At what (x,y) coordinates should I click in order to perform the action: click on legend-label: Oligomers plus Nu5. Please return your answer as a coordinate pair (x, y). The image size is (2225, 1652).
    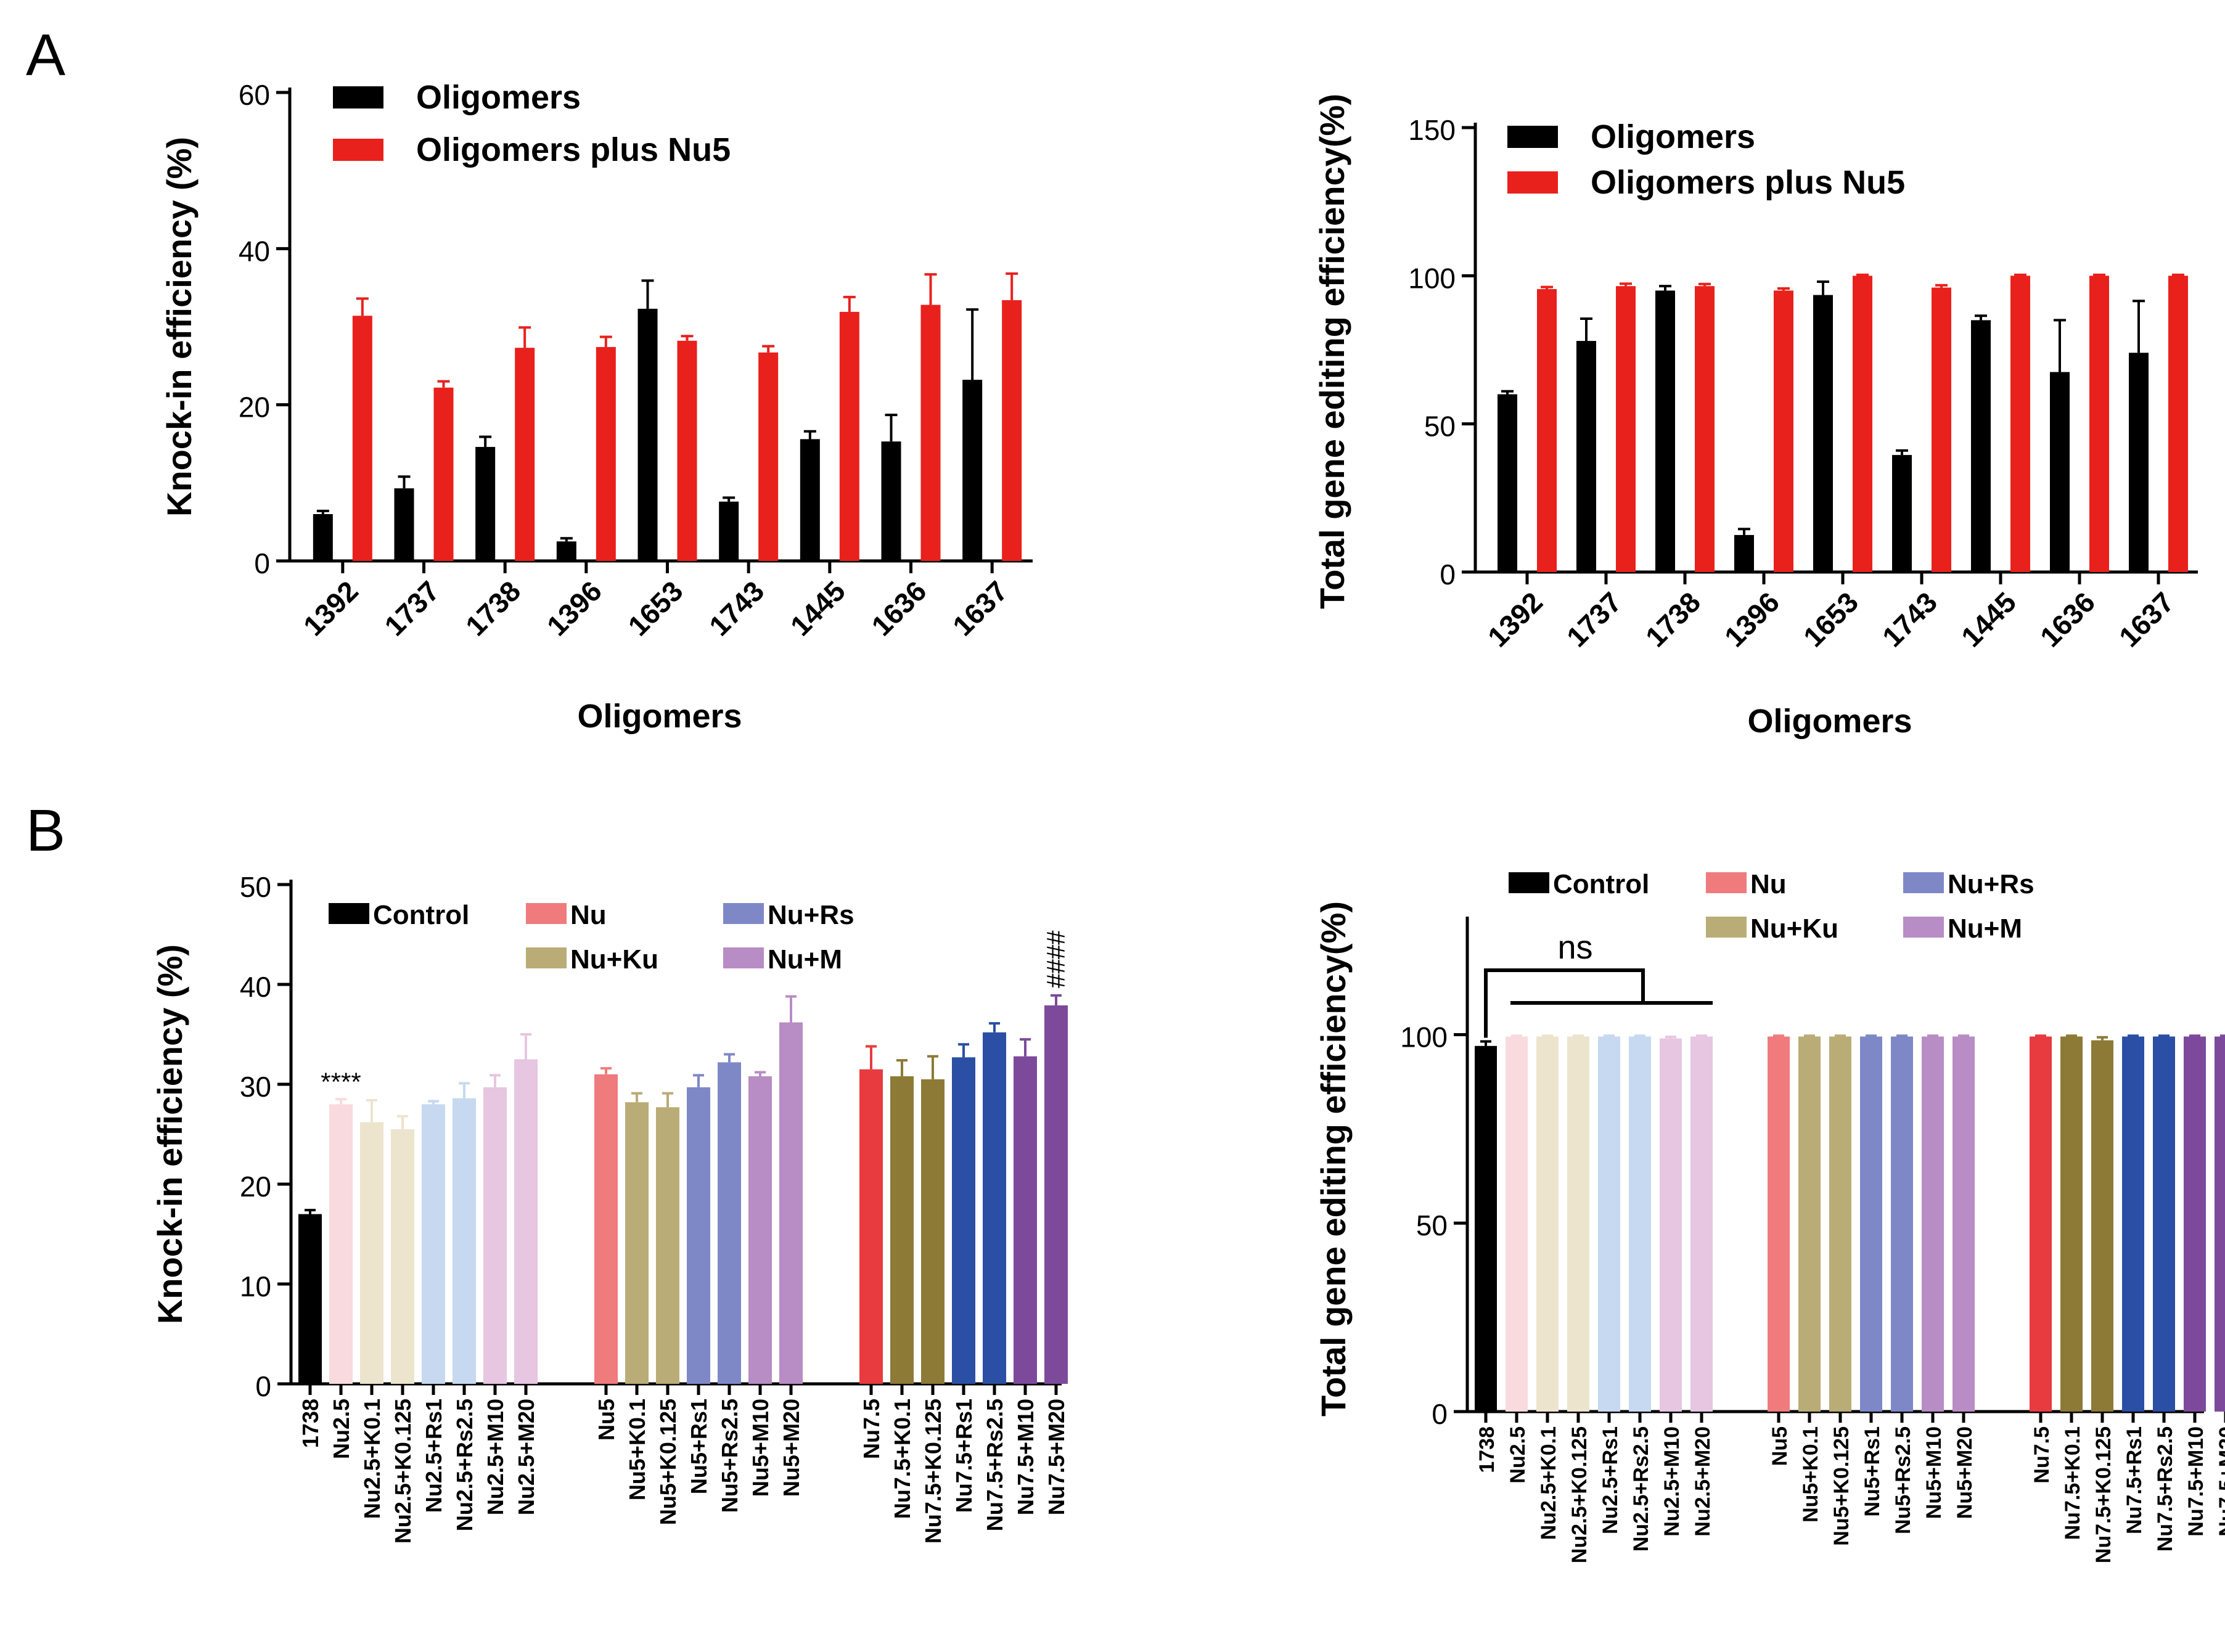
    Looking at the image, I should click on (1748, 182).